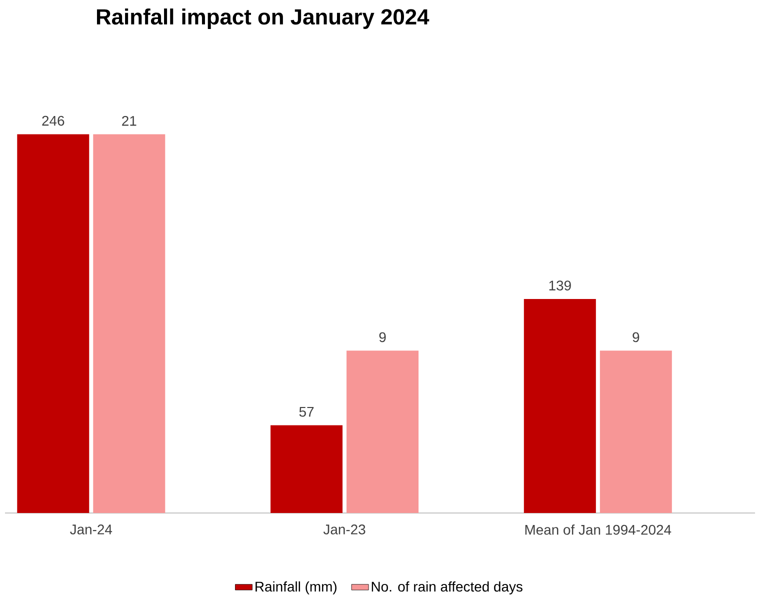  I want to click on data-label: 57, so click(306, 411).